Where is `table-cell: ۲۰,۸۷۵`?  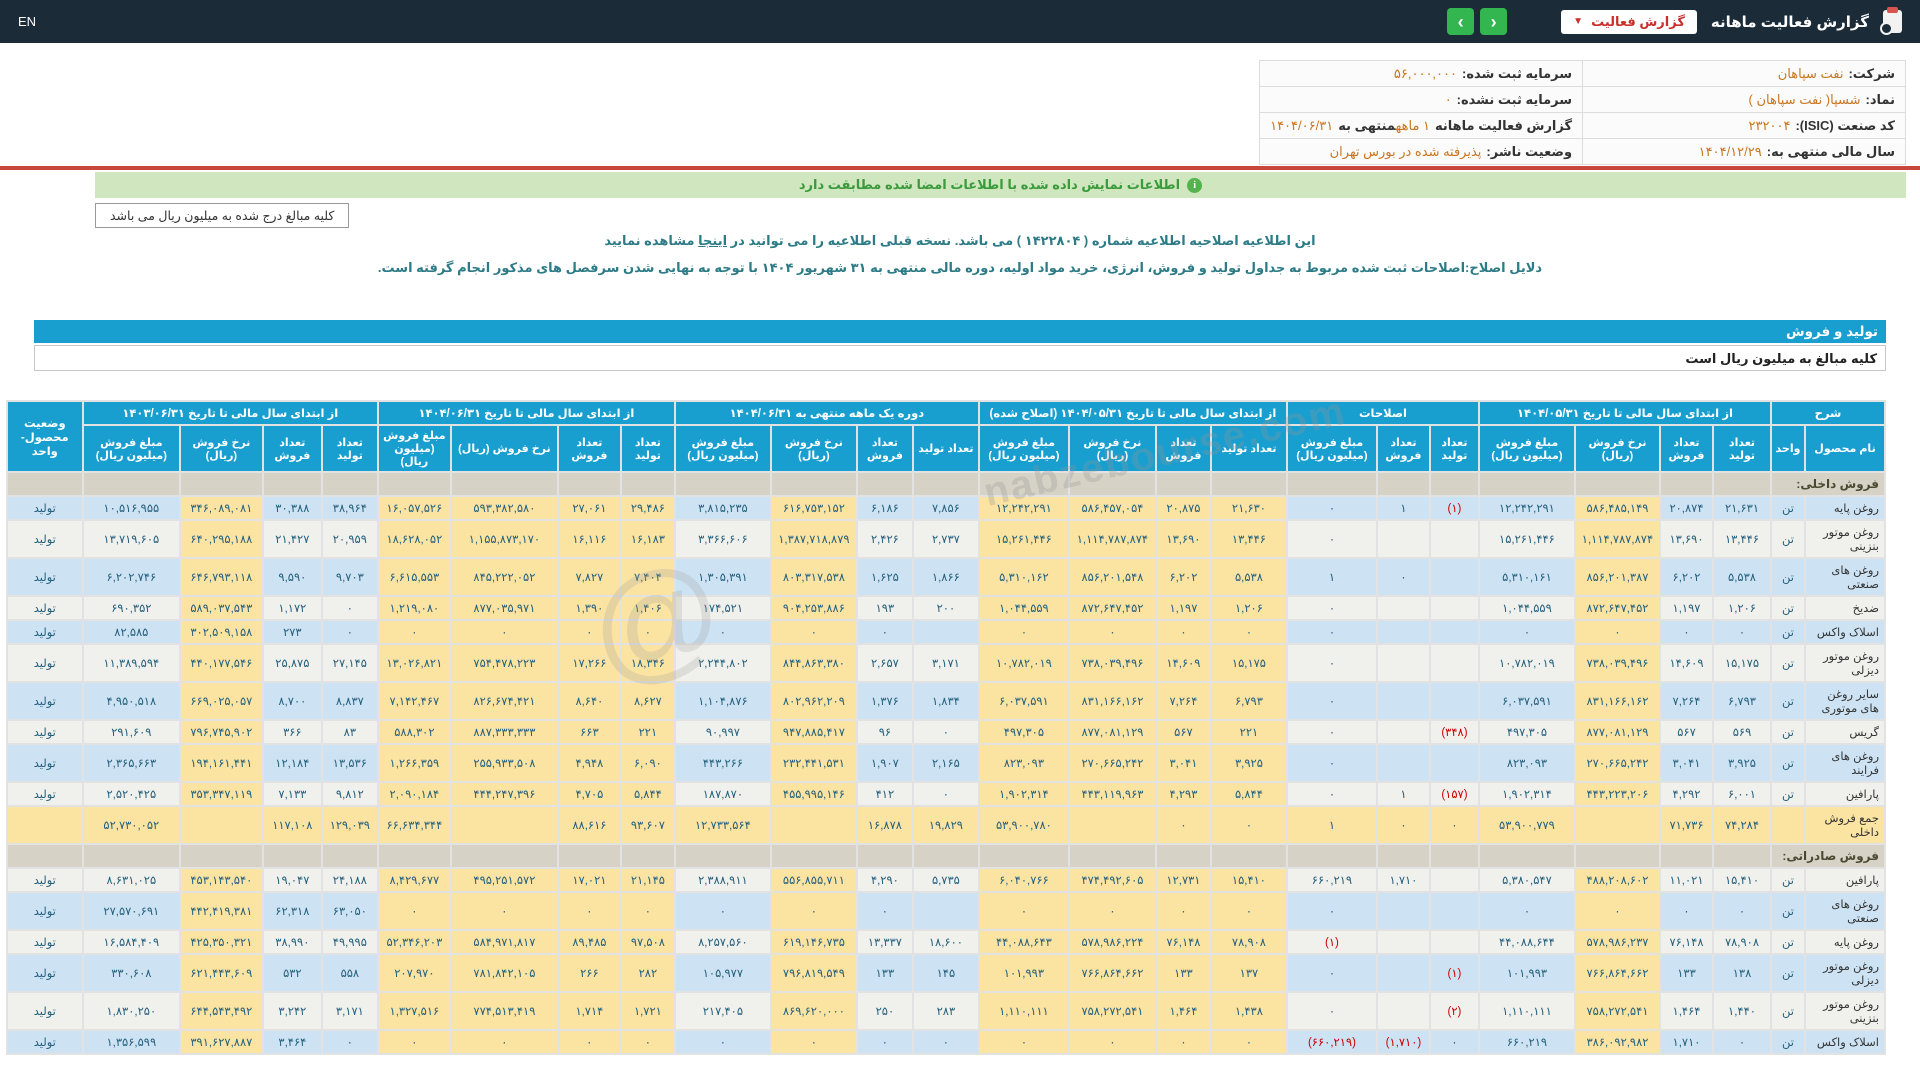 table-cell: ۲۰,۸۷۵ is located at coordinates (1183, 508).